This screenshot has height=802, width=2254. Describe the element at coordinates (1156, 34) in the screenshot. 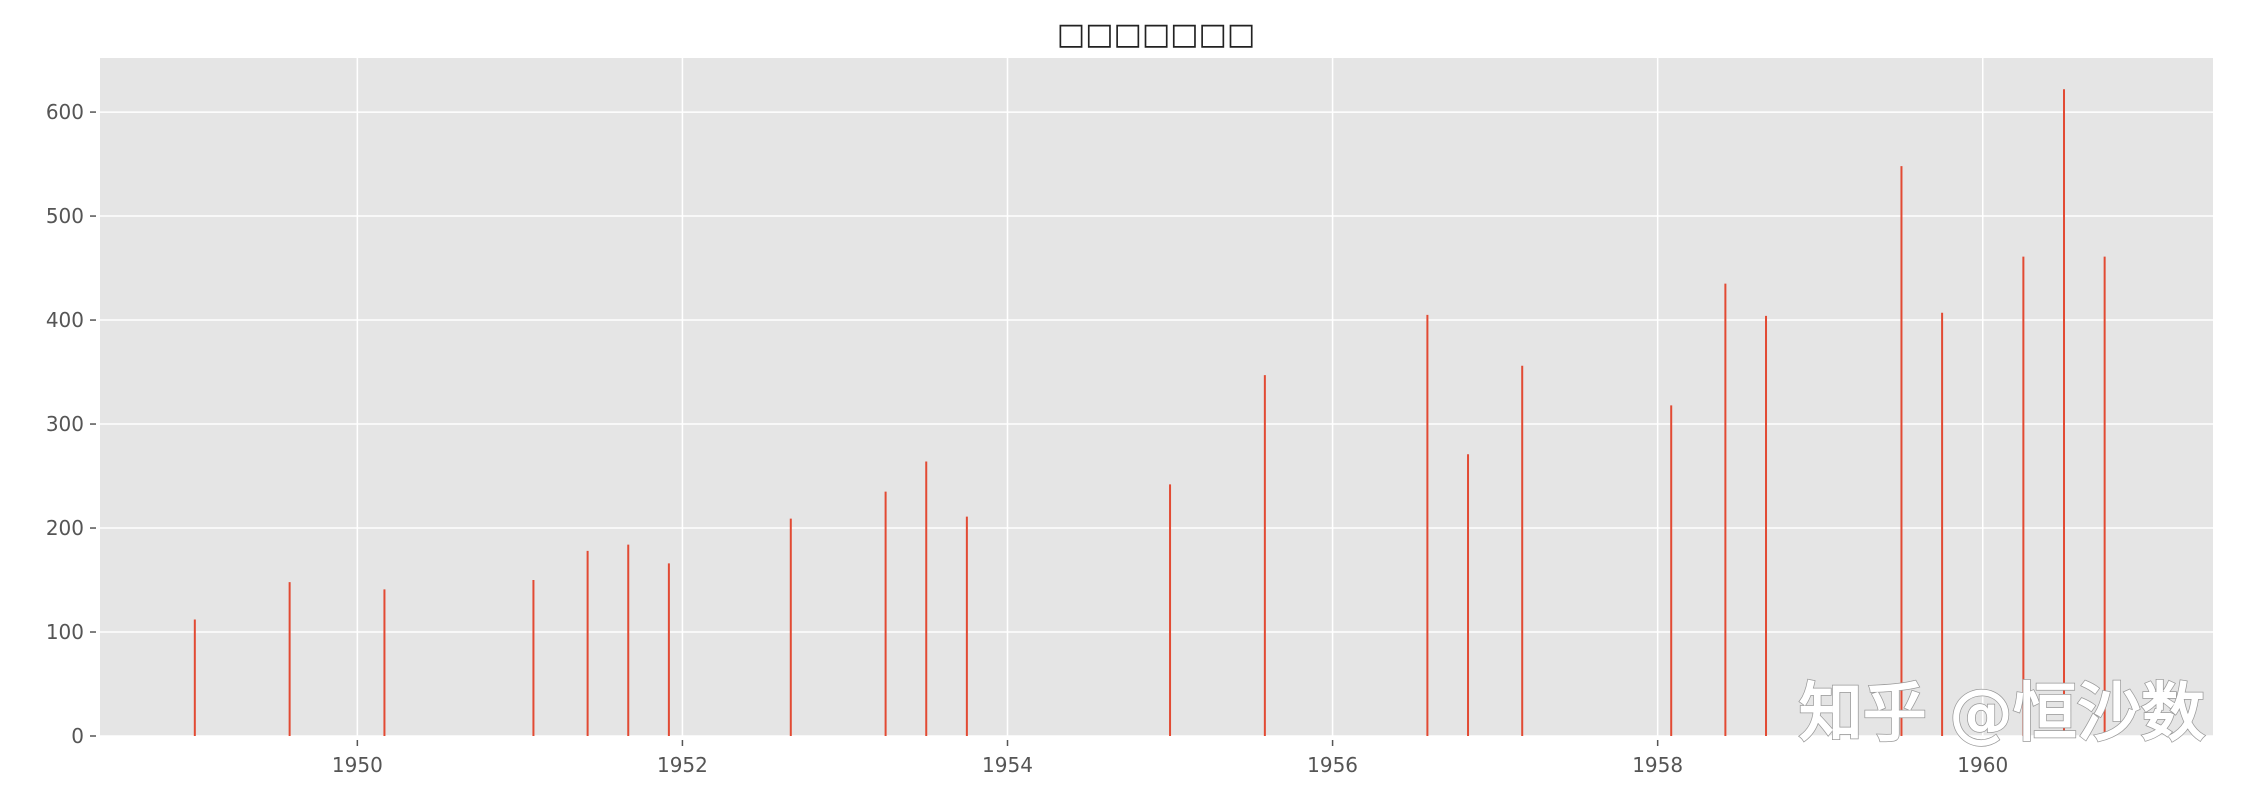

I see `chart-title: □□□□□□□` at that location.